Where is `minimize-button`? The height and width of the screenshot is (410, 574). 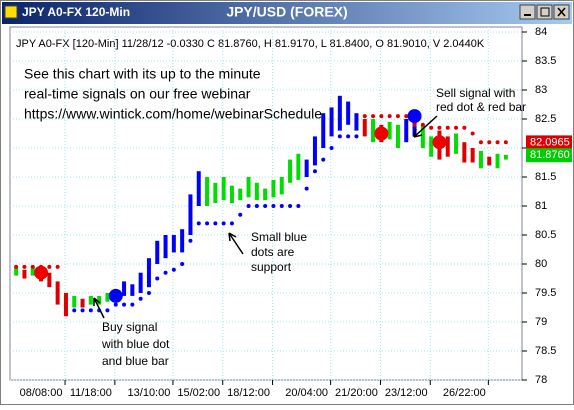 minimize-button is located at coordinates (527, 12).